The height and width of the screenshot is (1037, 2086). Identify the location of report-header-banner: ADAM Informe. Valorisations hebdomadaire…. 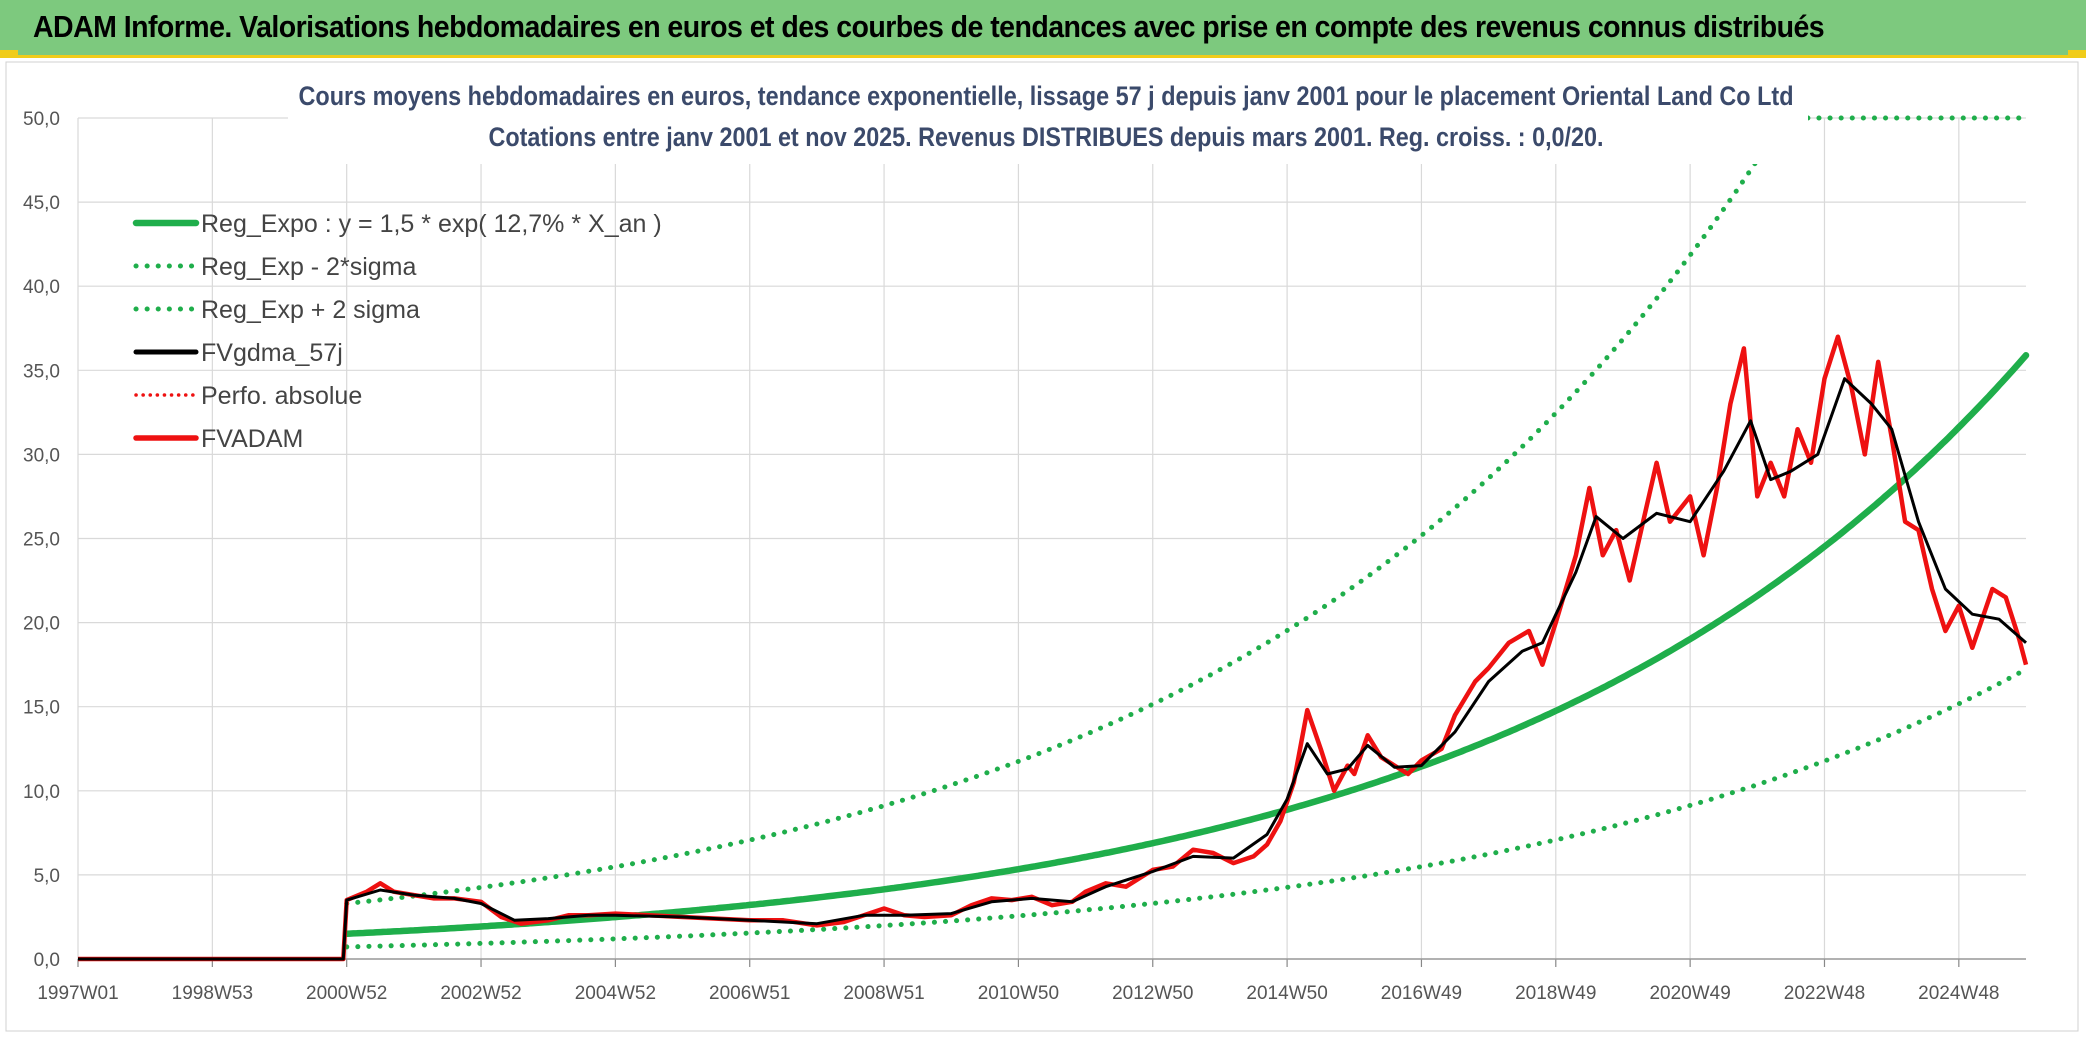
(1043, 29).